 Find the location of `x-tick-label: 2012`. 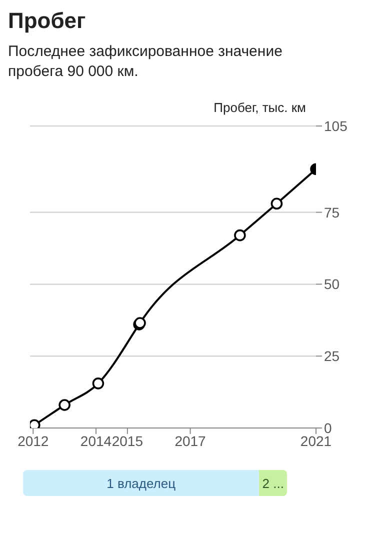

x-tick-label: 2012 is located at coordinates (33, 440).